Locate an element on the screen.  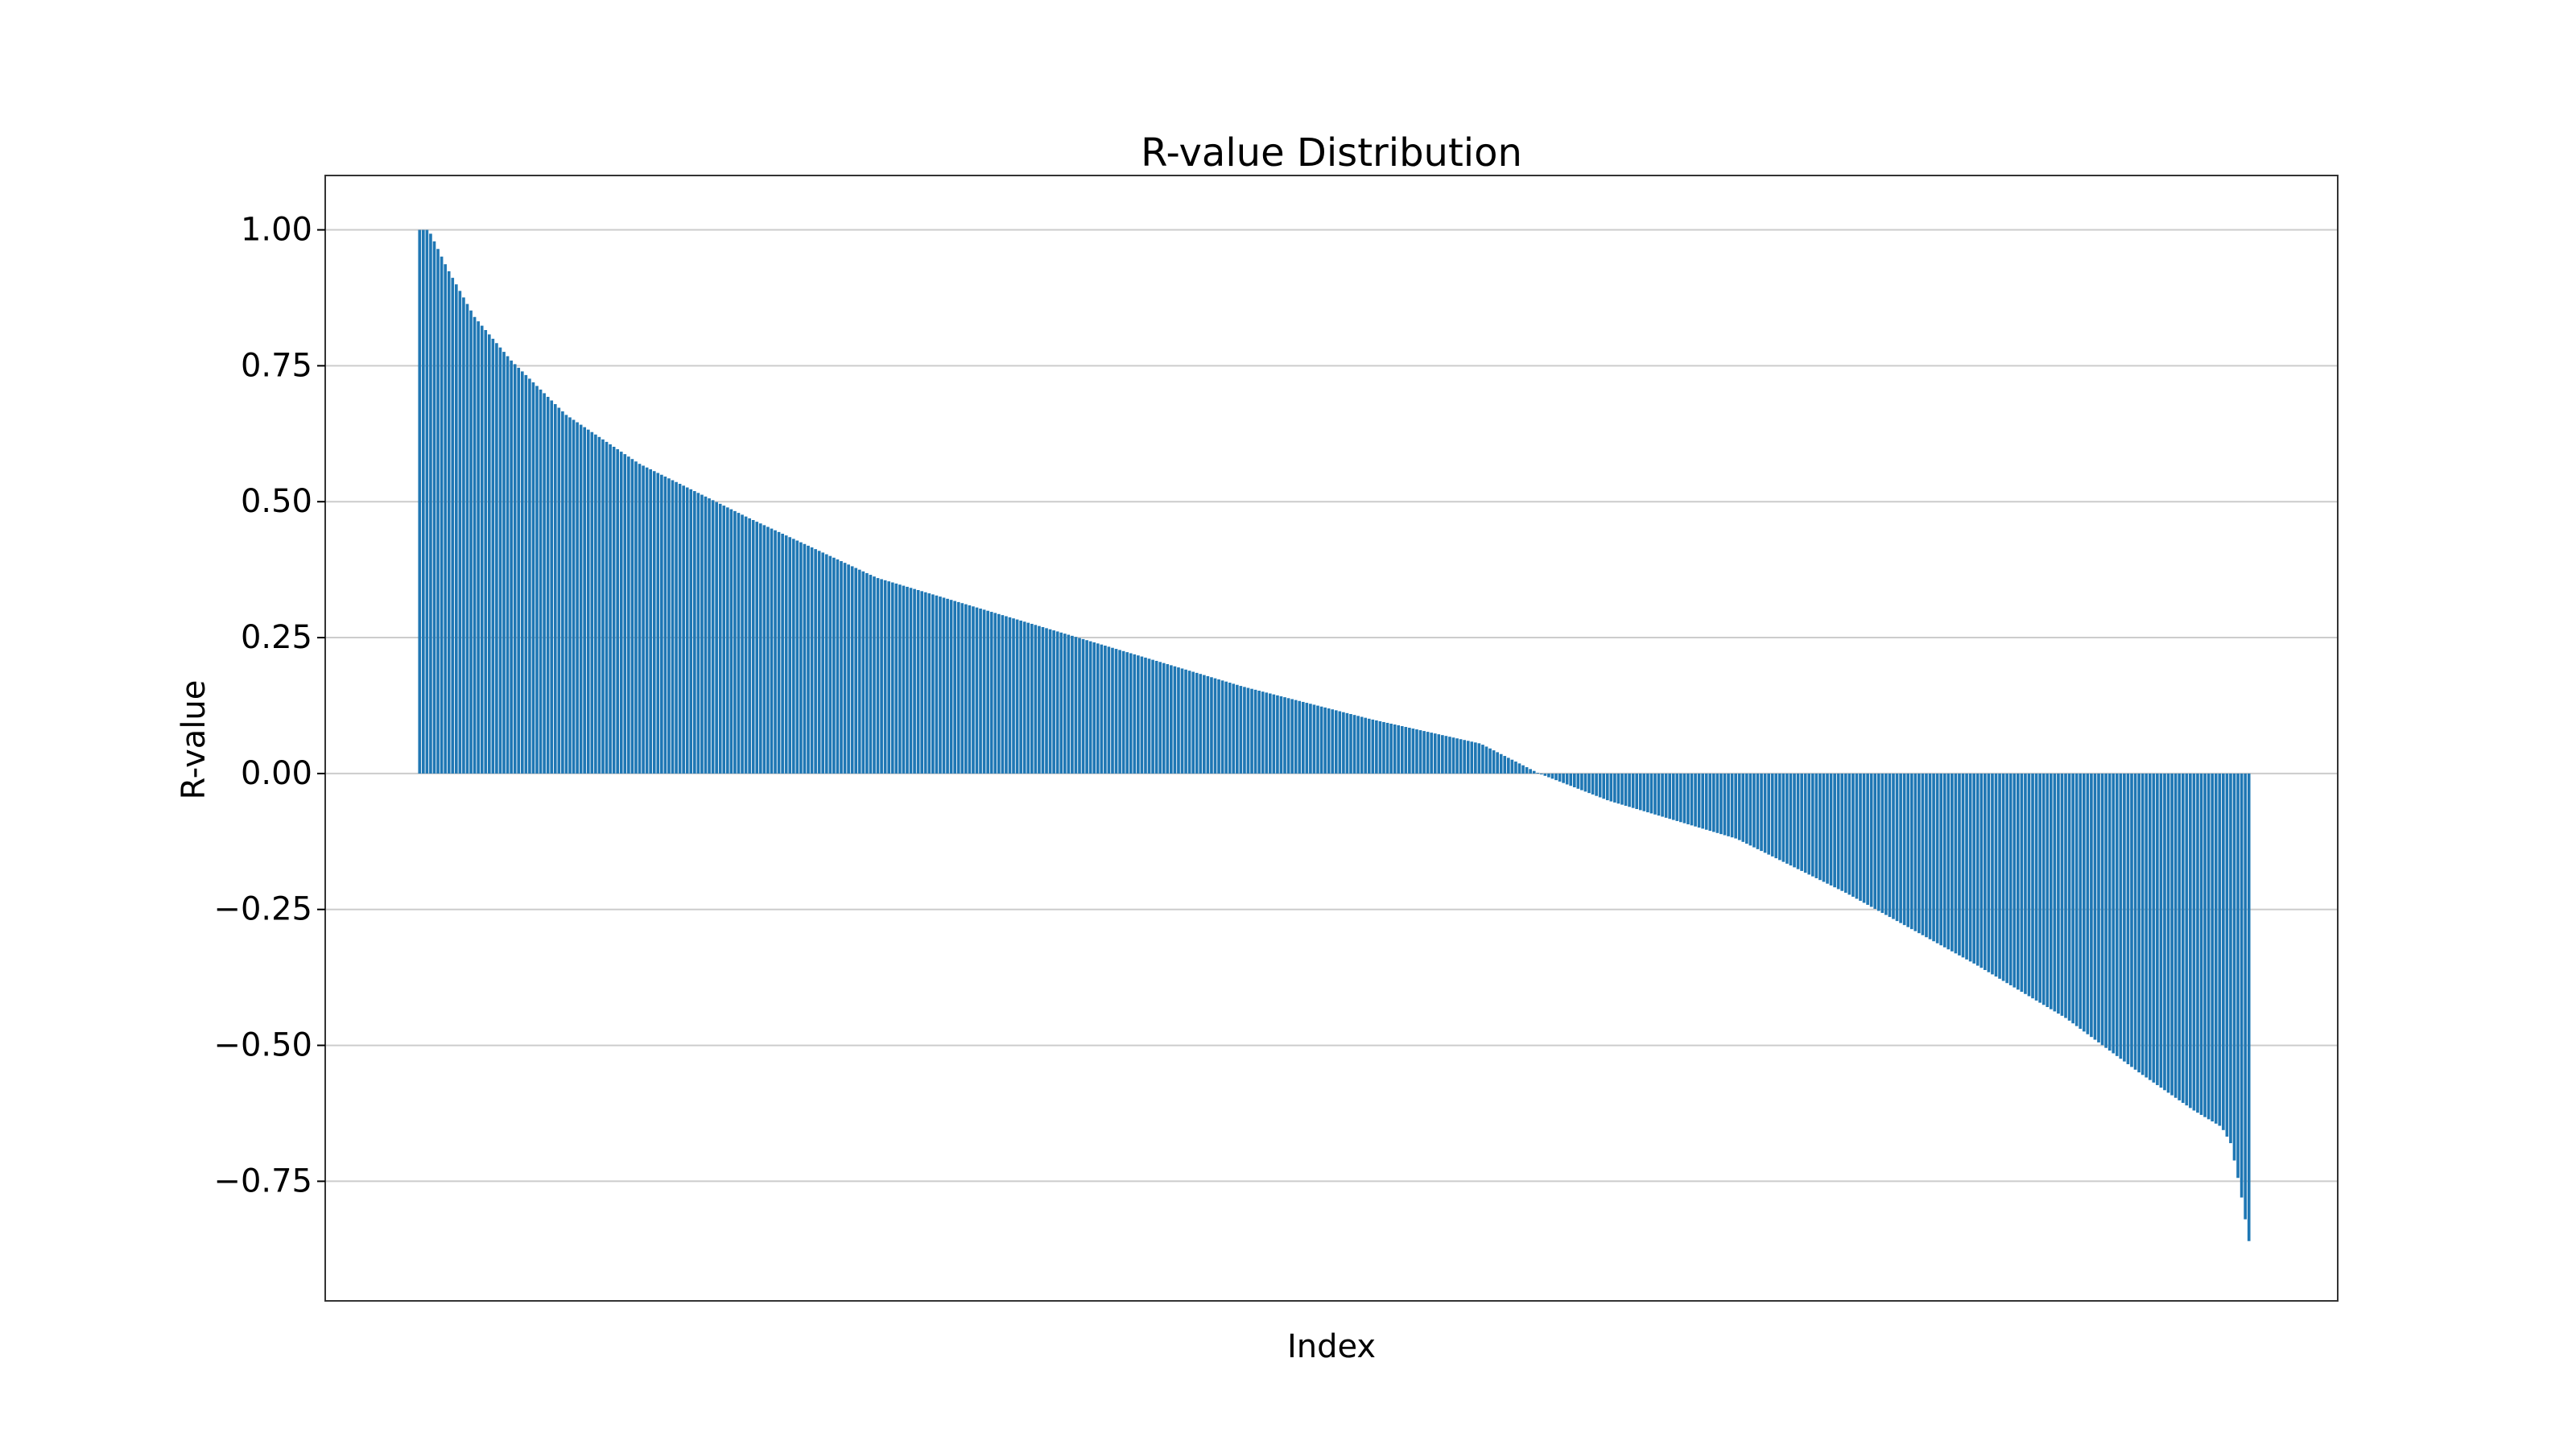
y-tick-label: −0.25 is located at coordinates (262, 909).